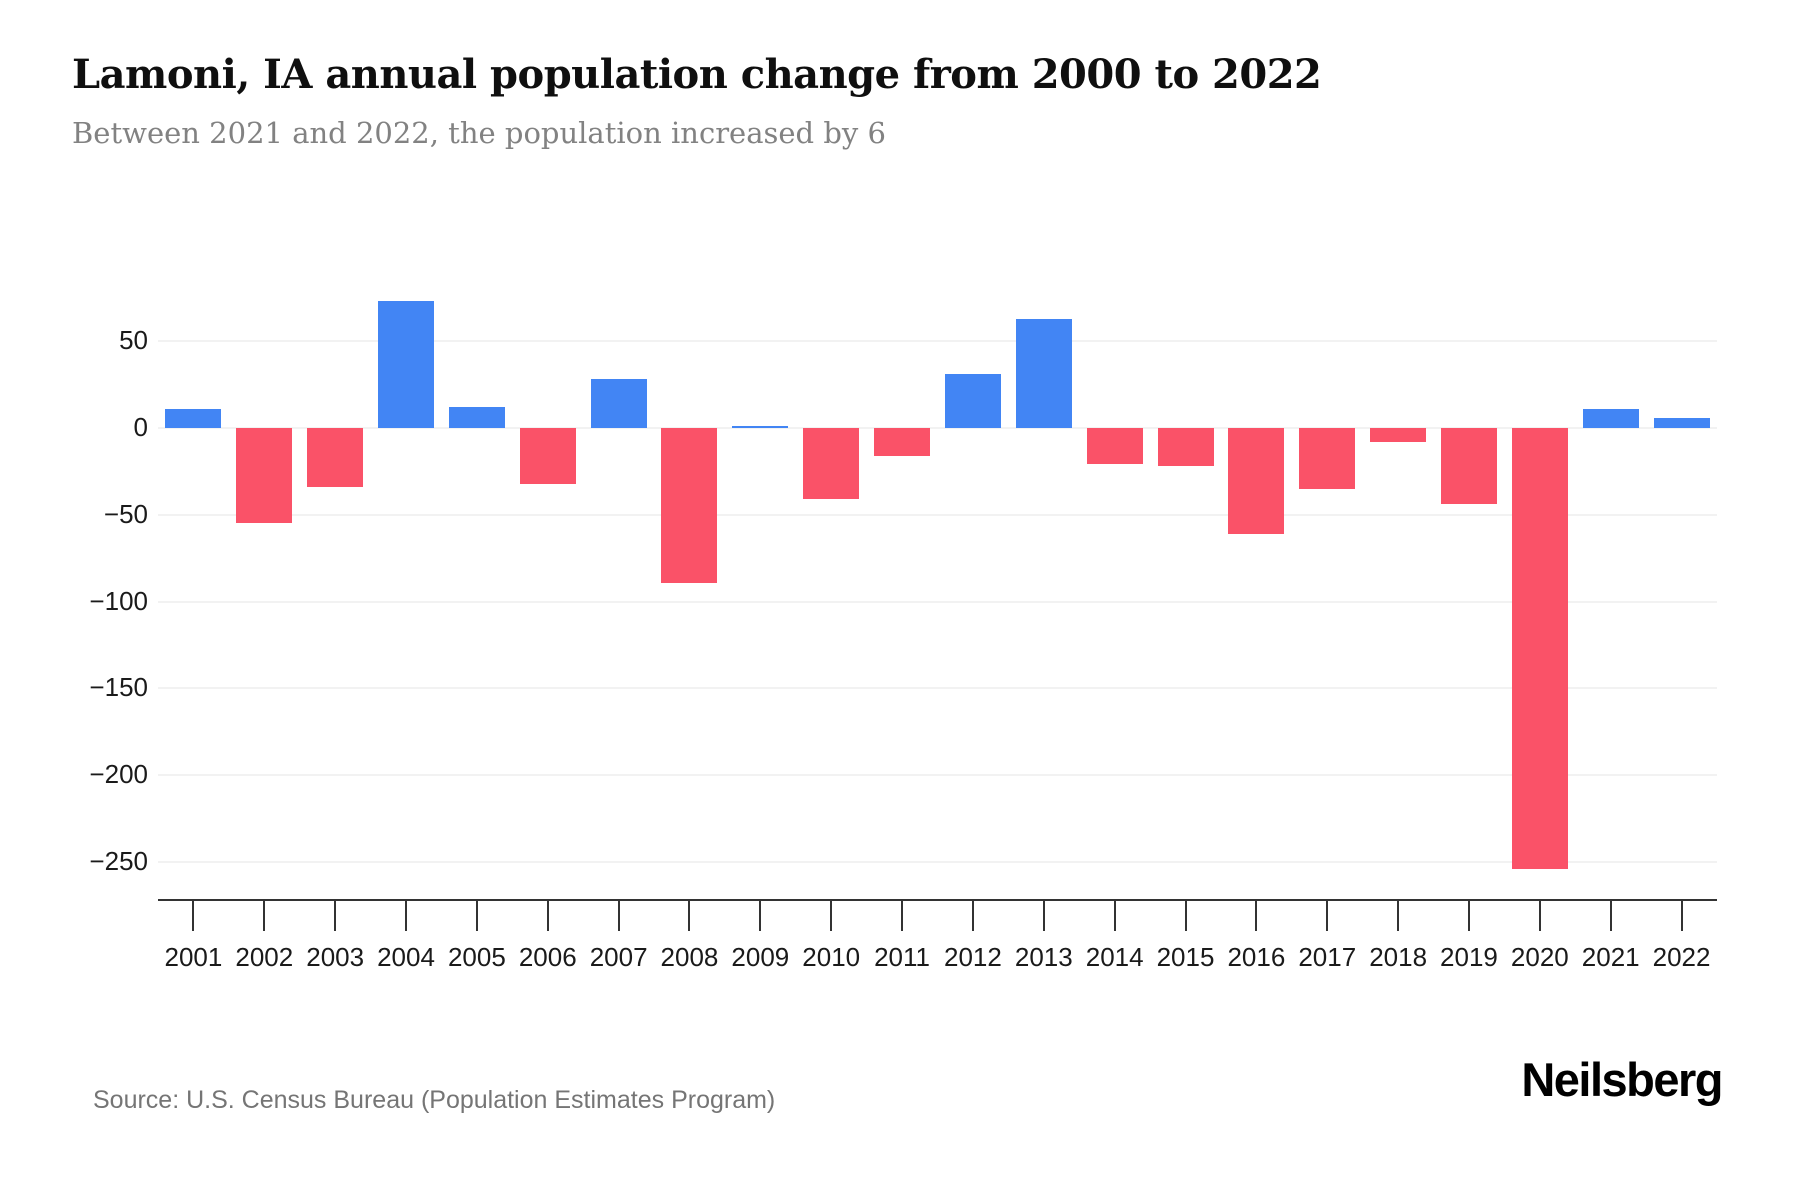 This screenshot has height=1200, width=1800. What do you see at coordinates (937, 900) in the screenshot?
I see `x-axis-line` at bounding box center [937, 900].